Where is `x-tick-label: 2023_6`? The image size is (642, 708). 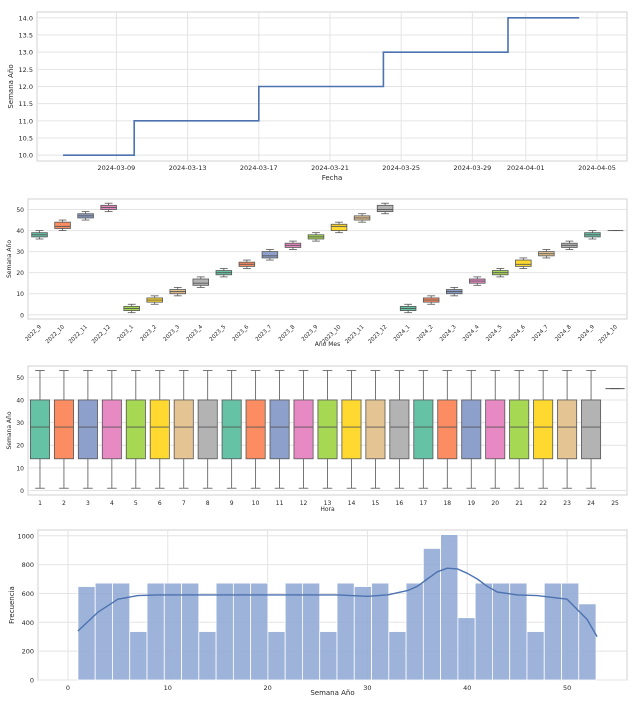 x-tick-label: 2023_6 is located at coordinates (241, 333).